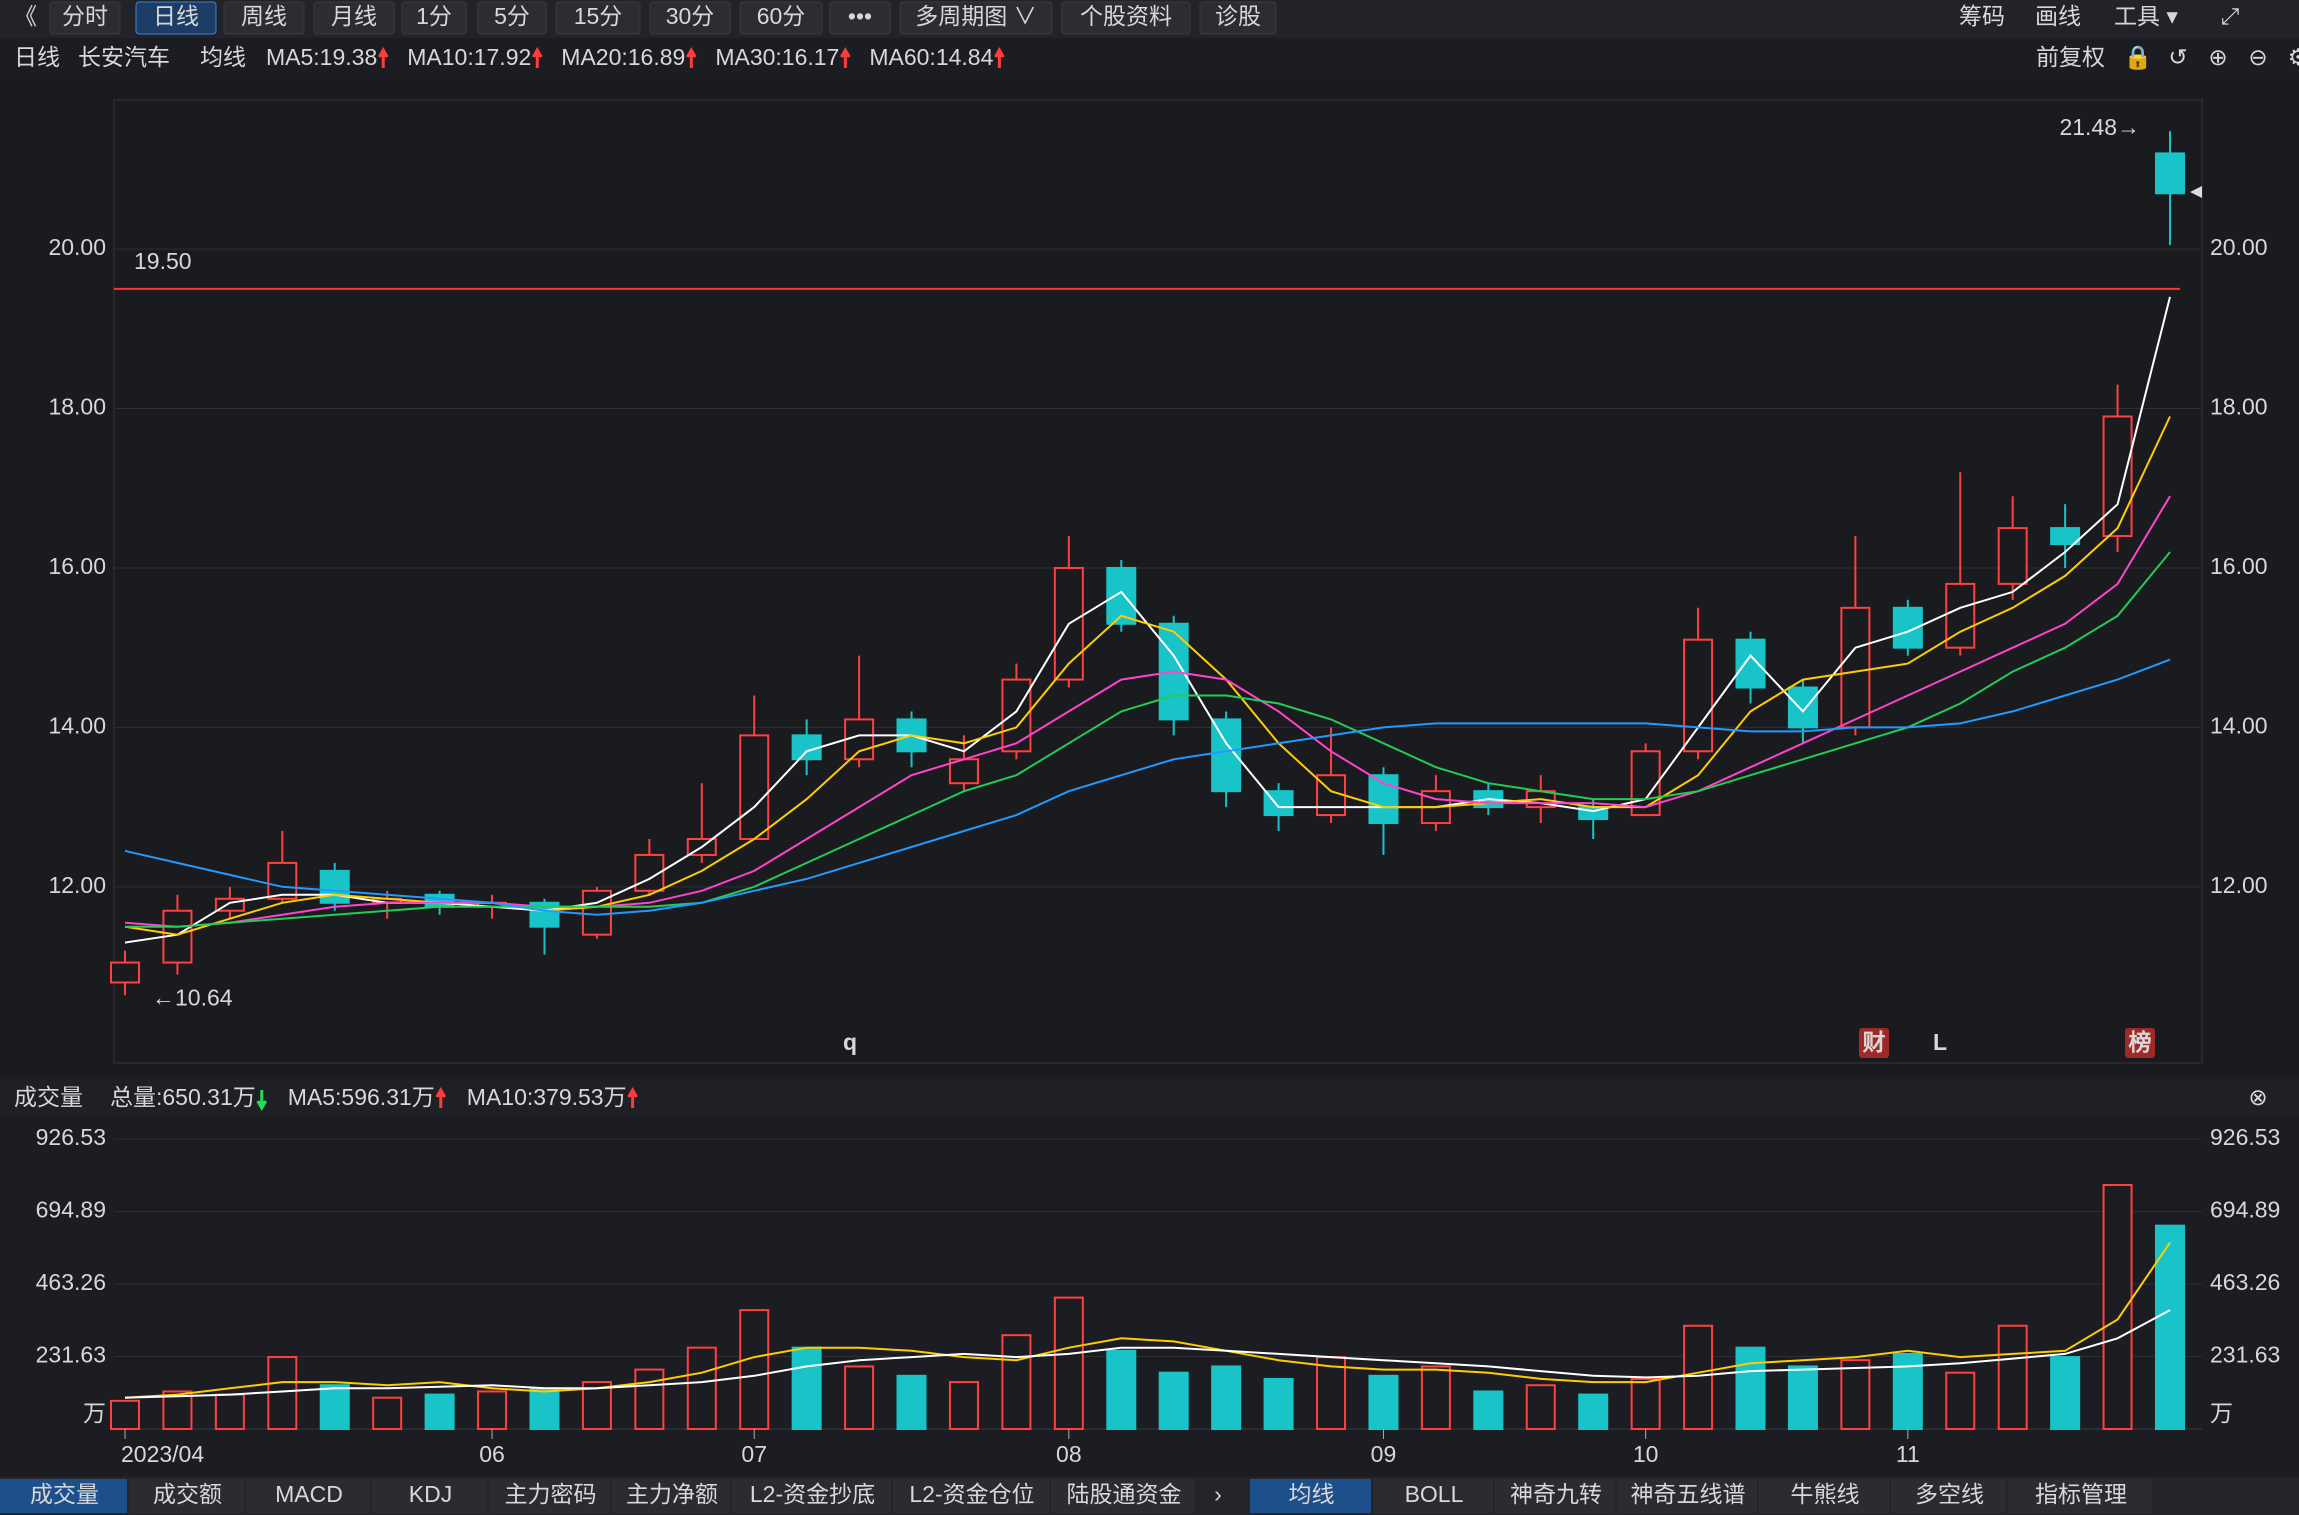  I want to click on x-tick-label: 07, so click(754, 1454).